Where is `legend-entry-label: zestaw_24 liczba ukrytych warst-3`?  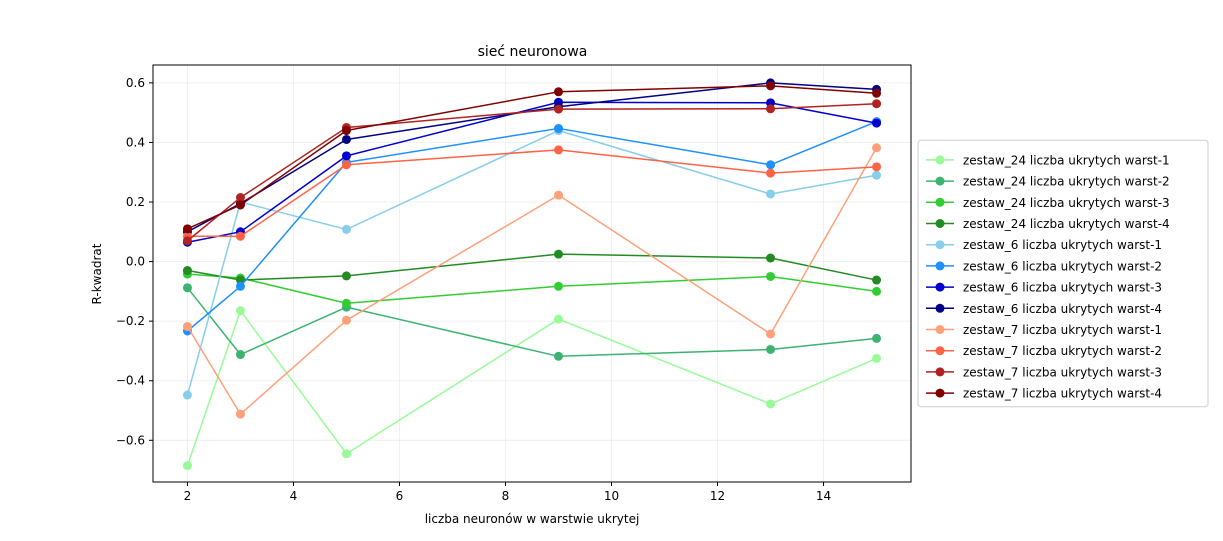 legend-entry-label: zestaw_24 liczba ukrytych warst-3 is located at coordinates (1066, 203).